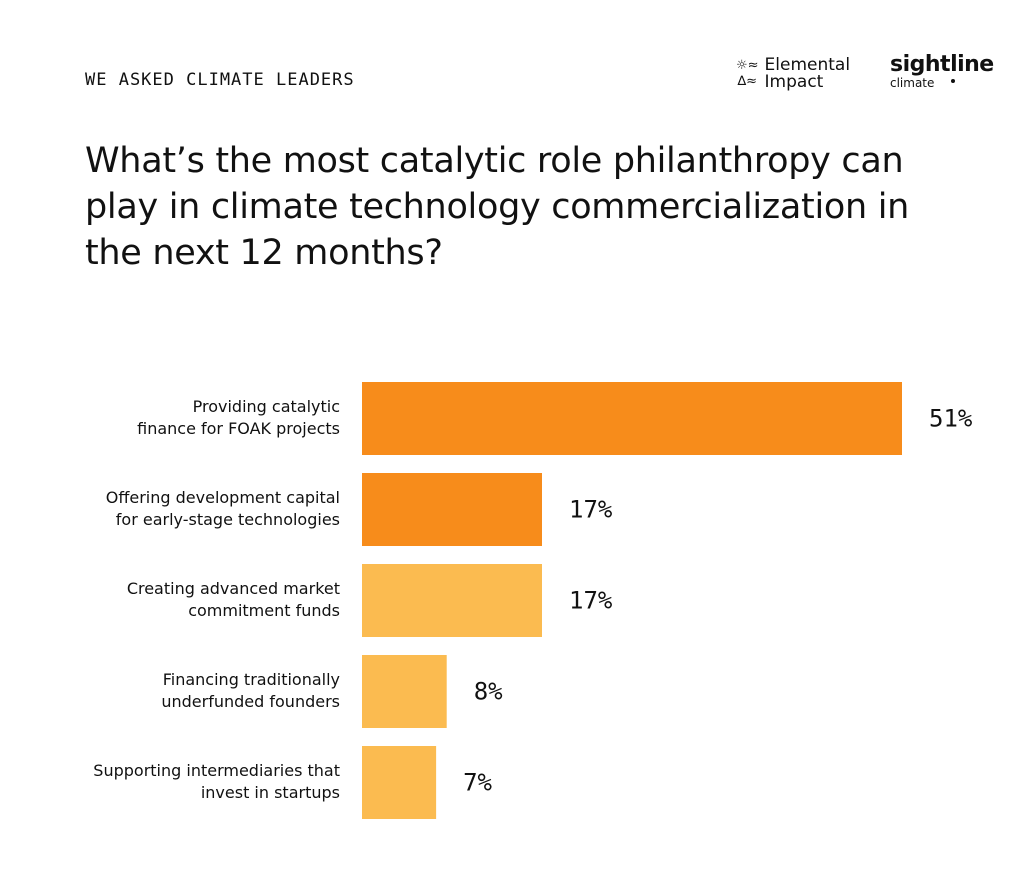 The width and height of the screenshot is (1024, 894). Describe the element at coordinates (488, 692) in the screenshot. I see `value-label-4: 8%` at that location.